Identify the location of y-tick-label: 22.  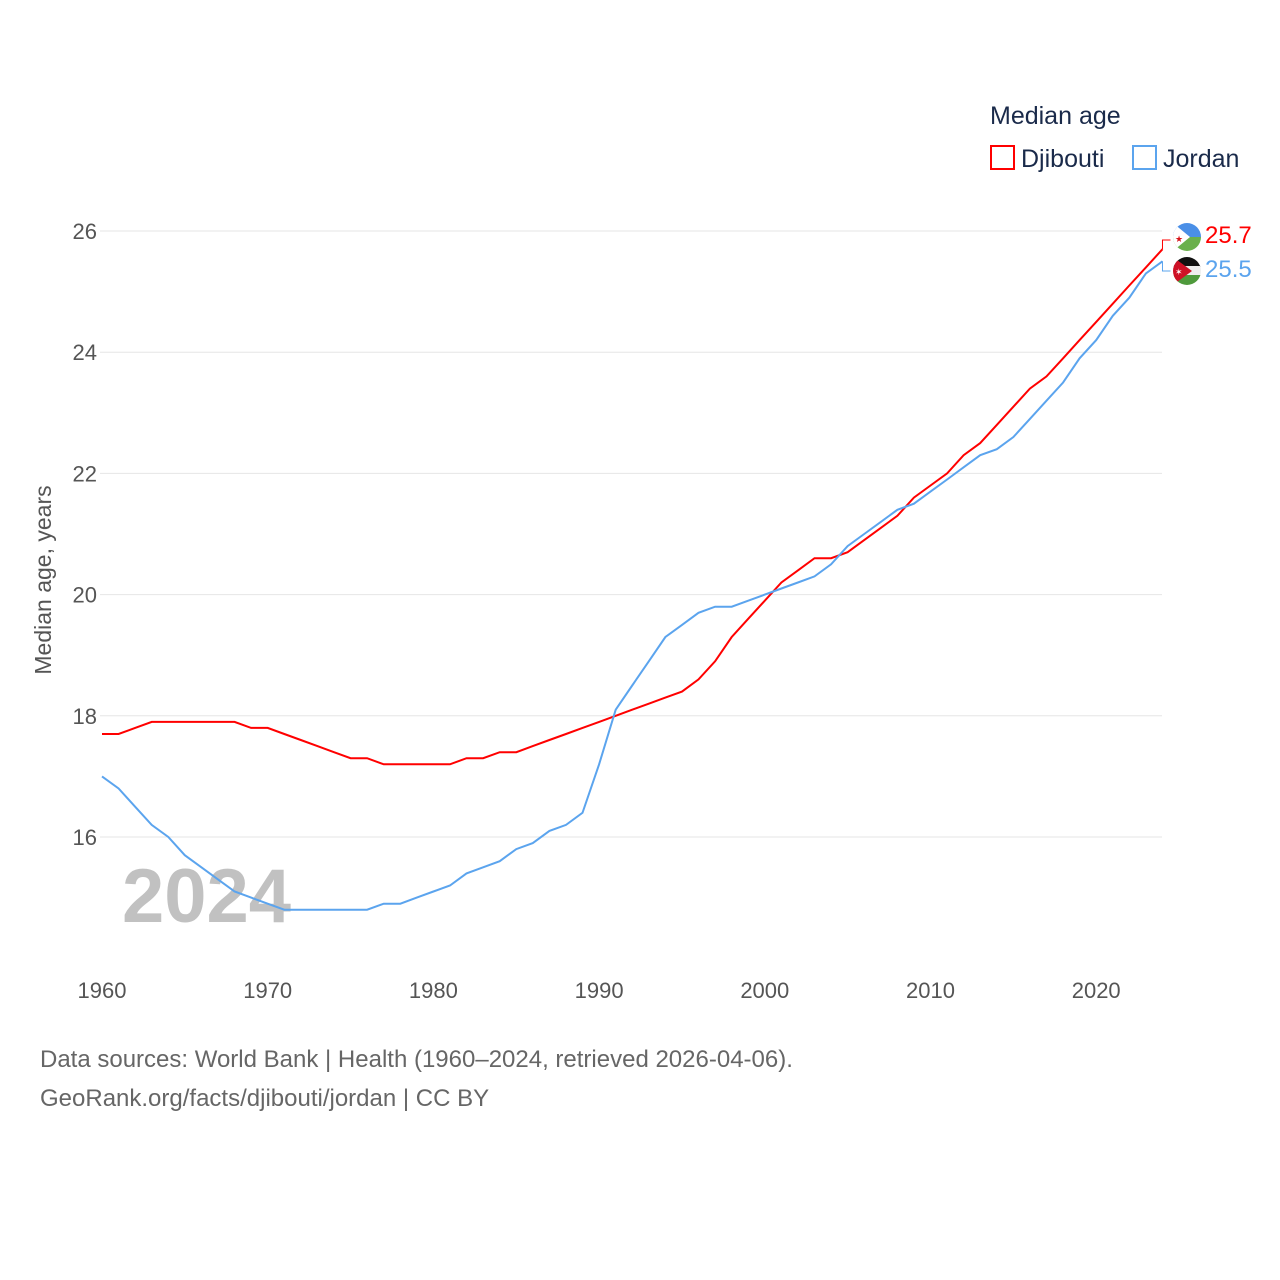
(85, 473).